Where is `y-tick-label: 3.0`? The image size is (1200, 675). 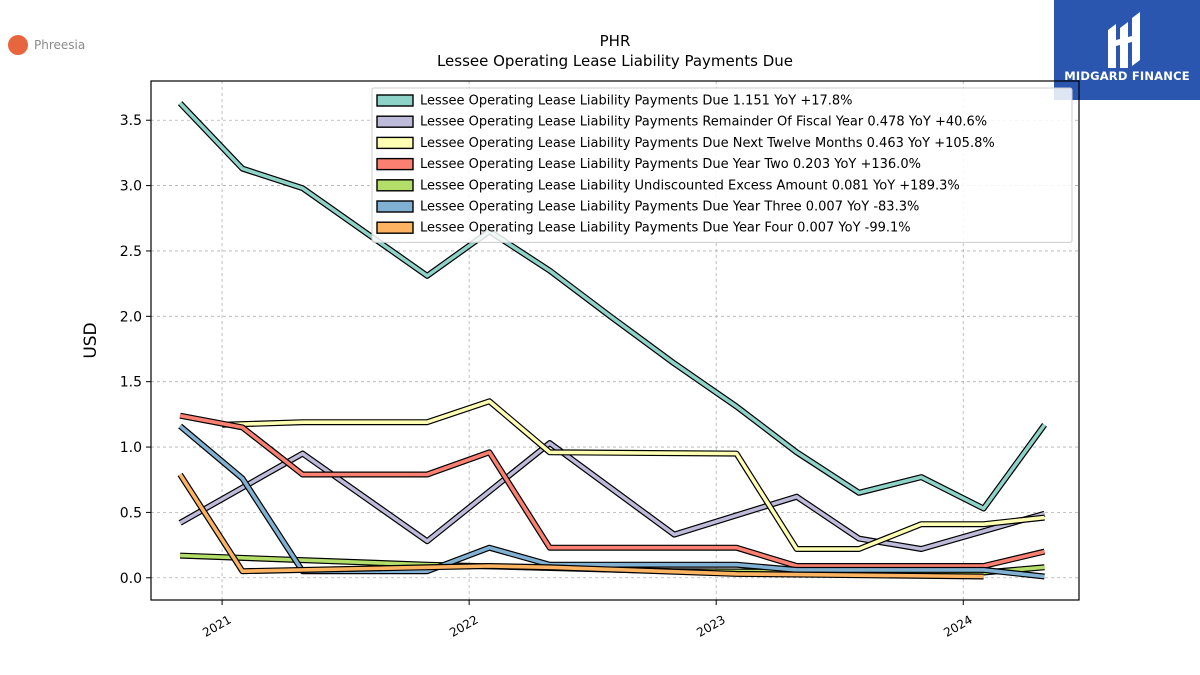
y-tick-label: 3.0 is located at coordinates (131, 187).